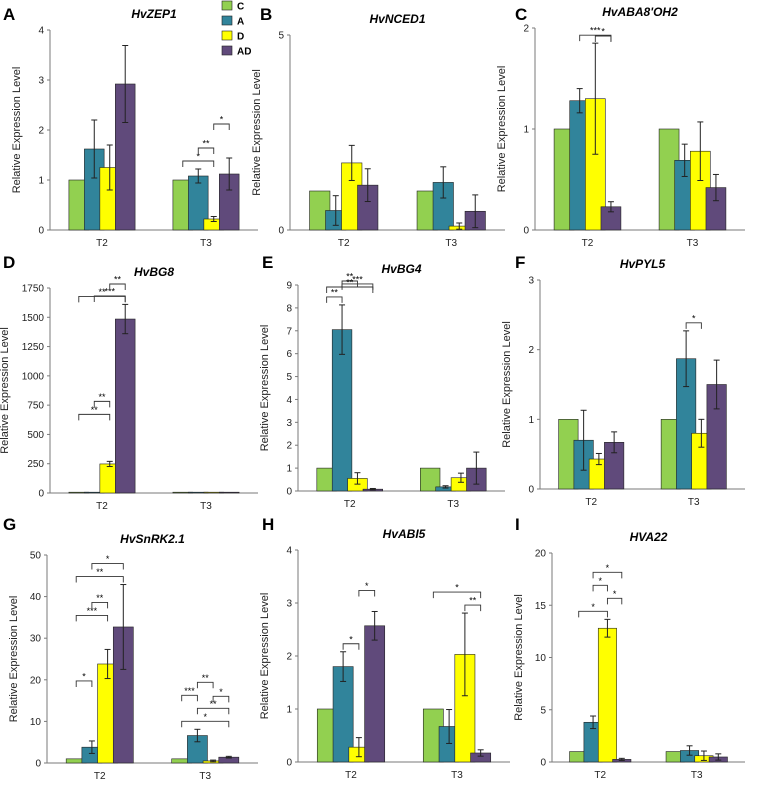  I want to click on panel-letter: I, so click(517, 524).